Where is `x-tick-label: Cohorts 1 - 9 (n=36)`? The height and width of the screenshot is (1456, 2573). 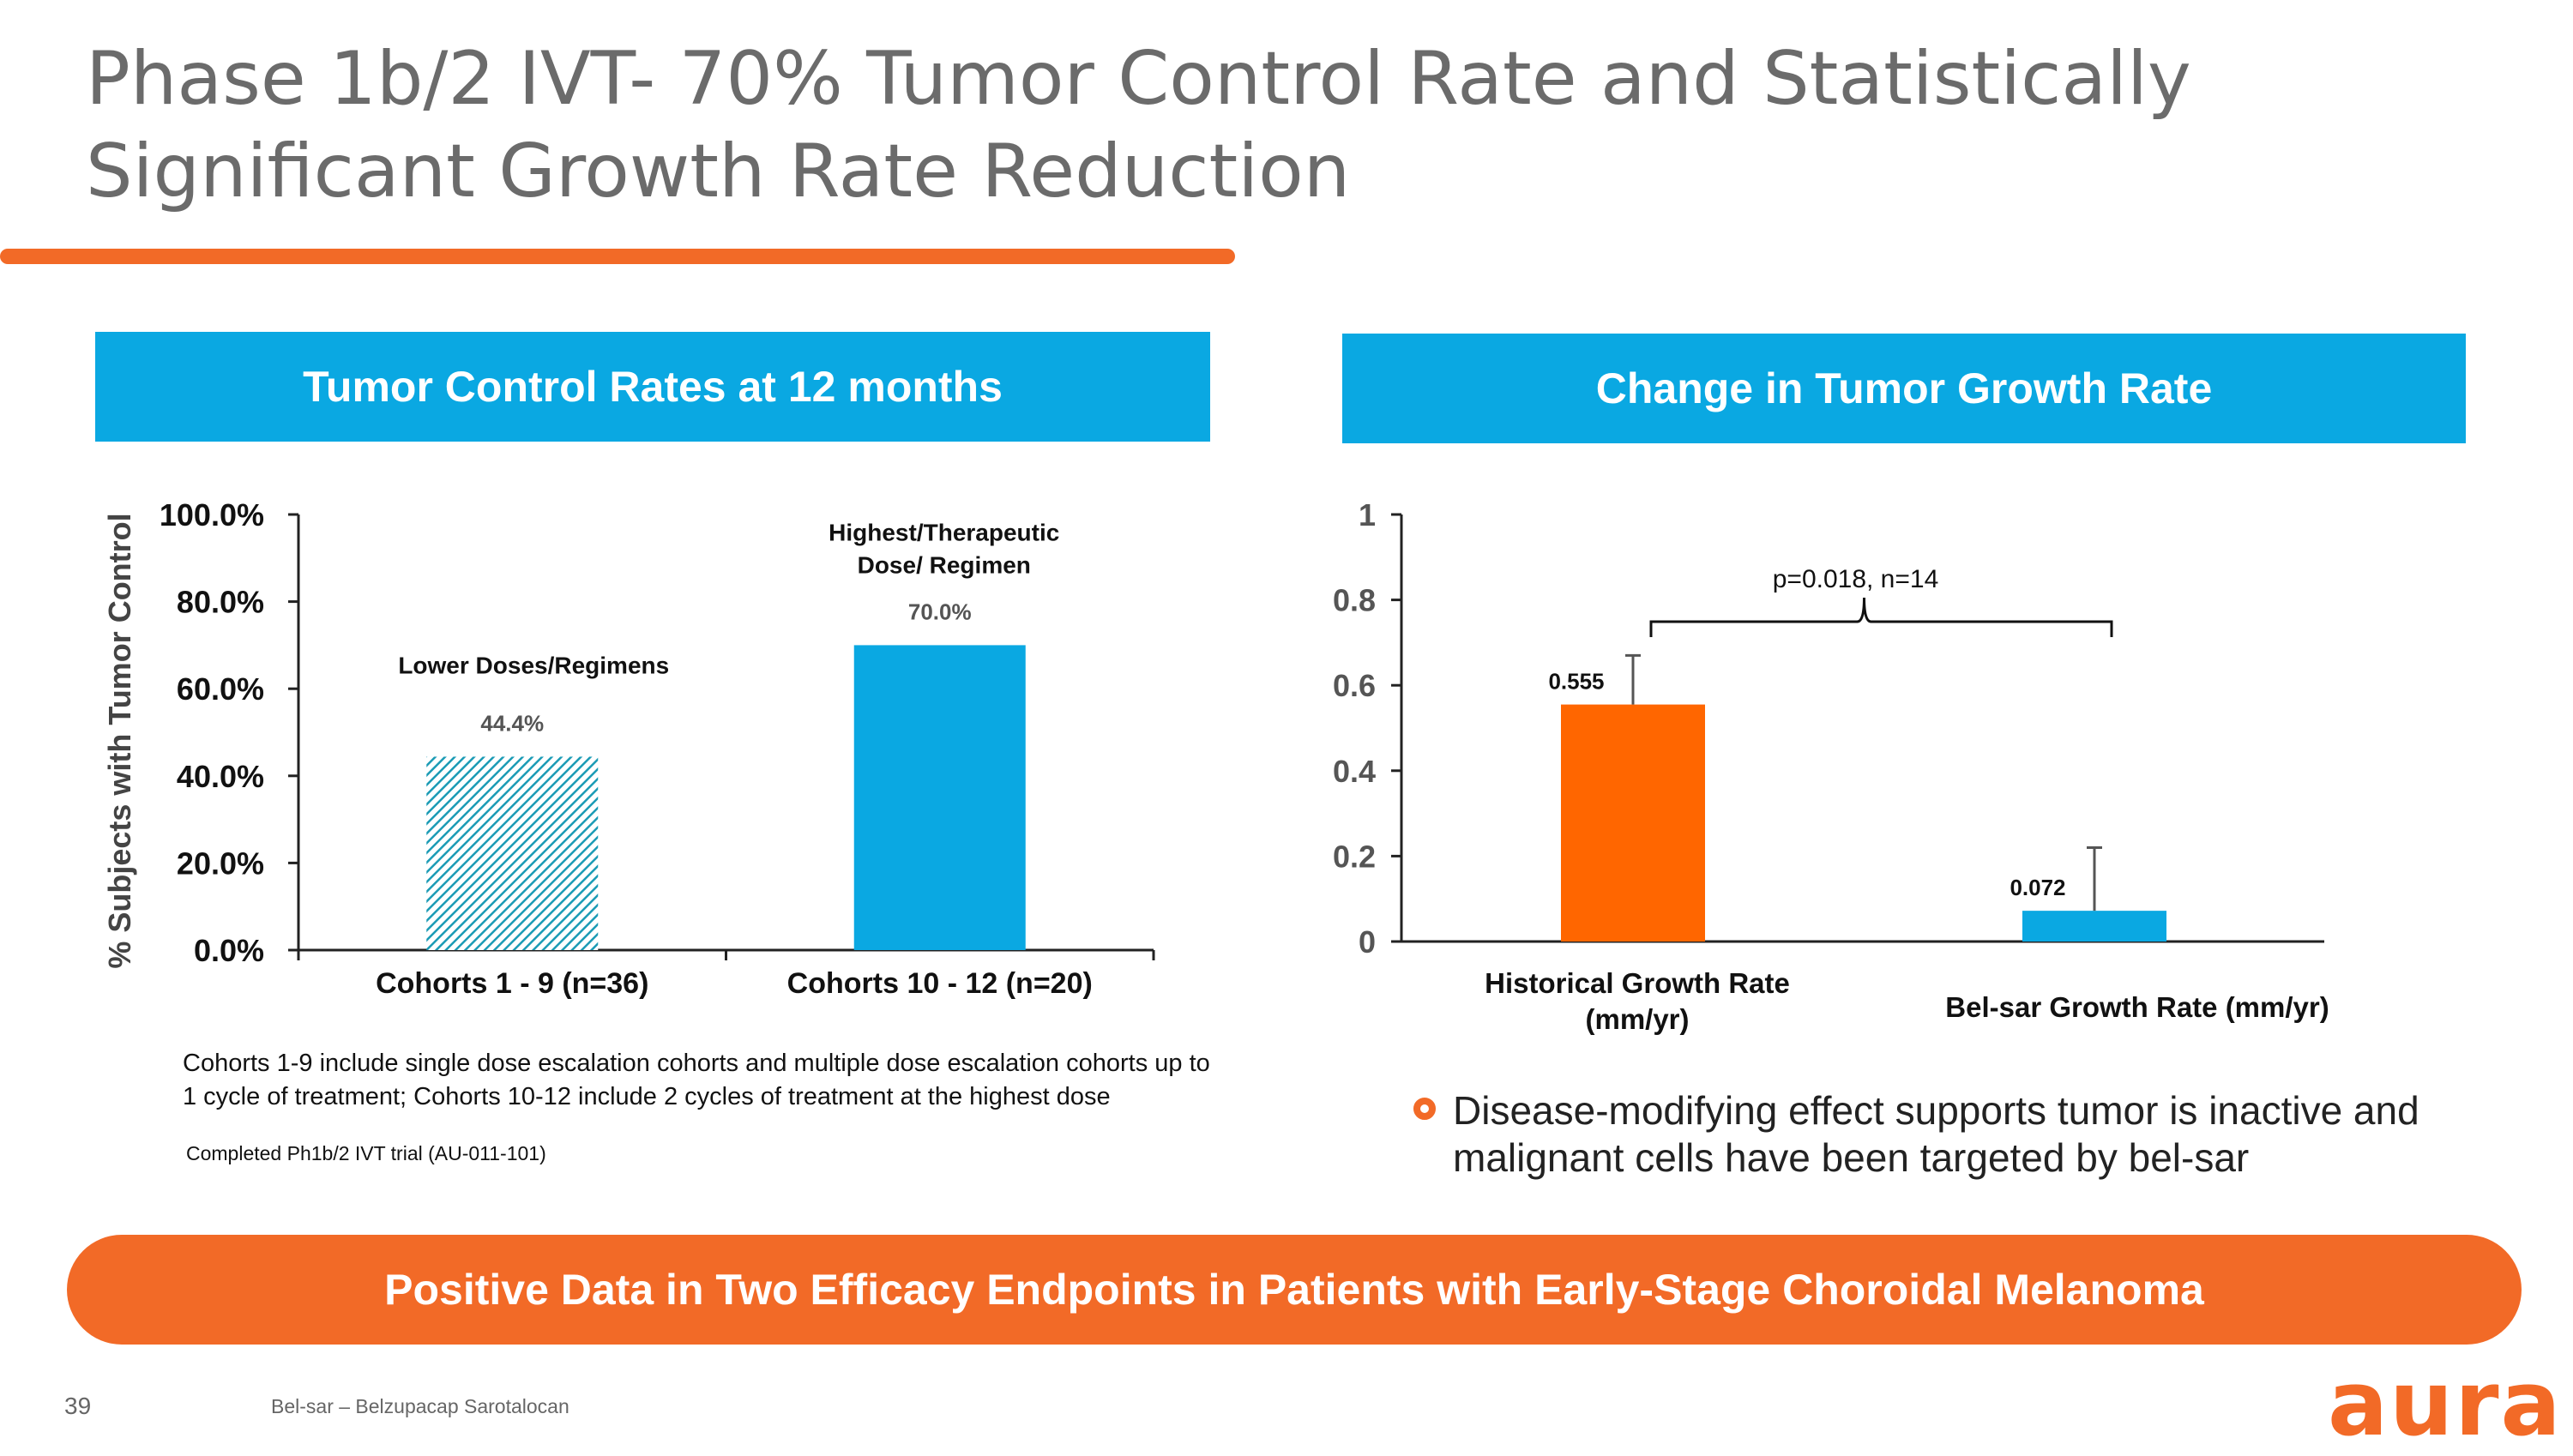 x-tick-label: Cohorts 1 - 9 (n=36) is located at coordinates (512, 983).